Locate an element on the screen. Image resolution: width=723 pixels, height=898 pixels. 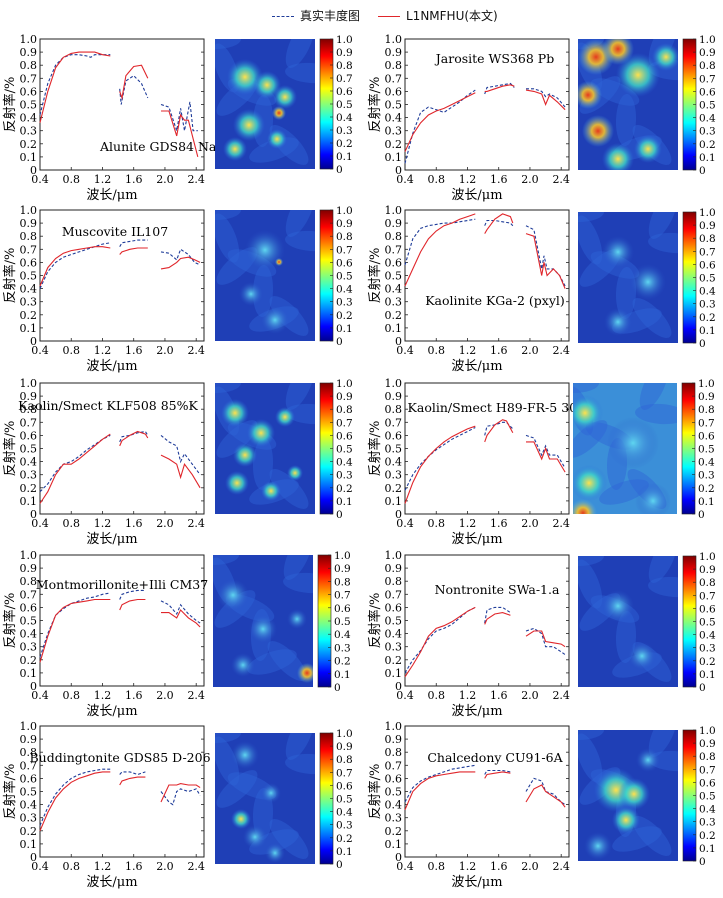
colorbar-tick-label: 0.1 is located at coordinates (707, 849).